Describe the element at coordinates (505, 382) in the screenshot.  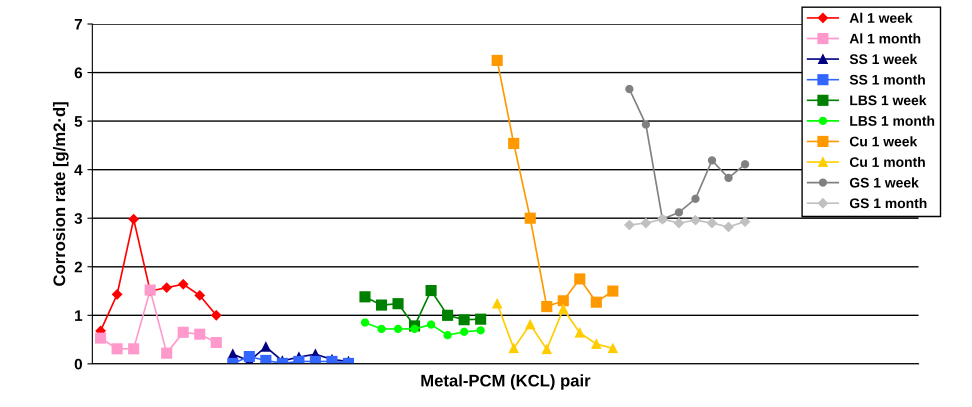
I see `x-axis-title: Metal-PCM (KCL) pair` at that location.